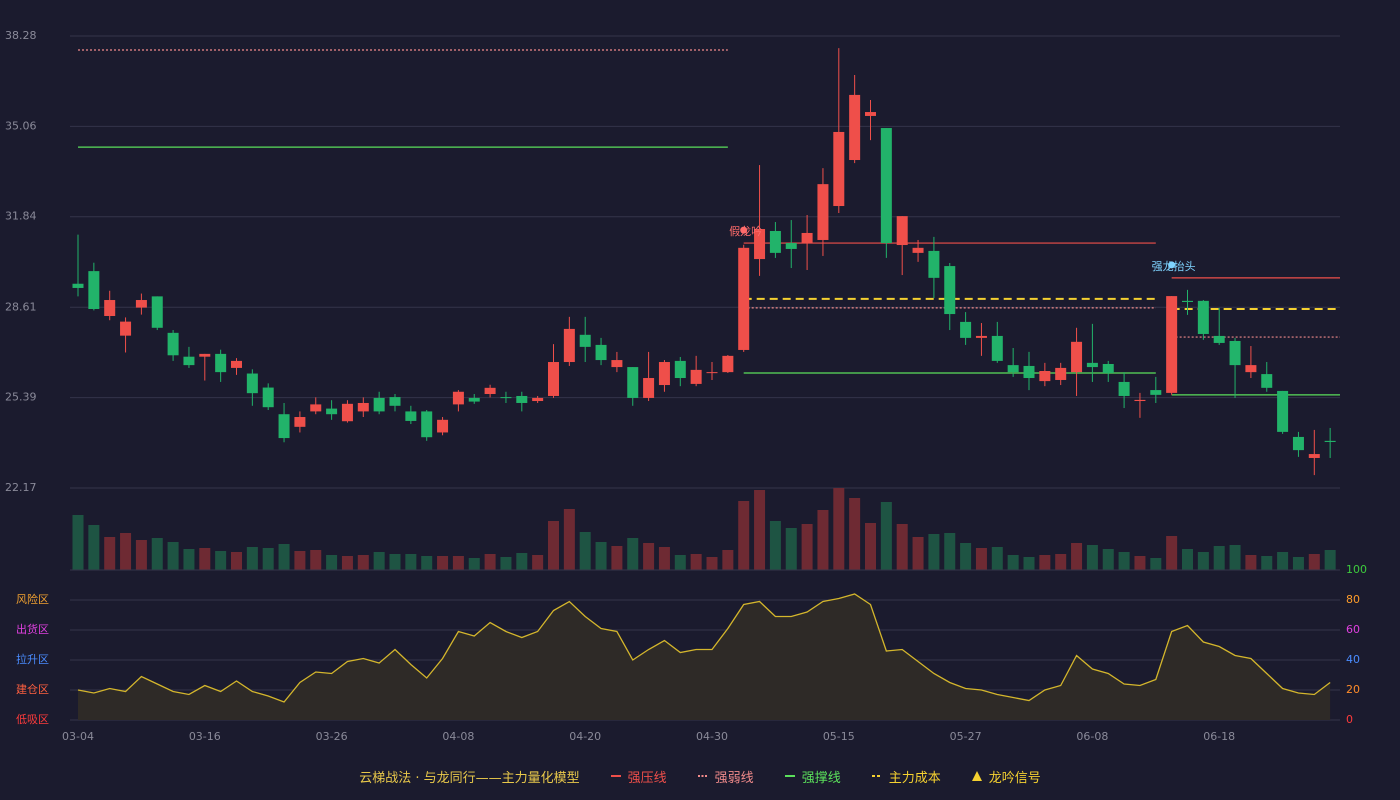 This screenshot has width=1400, height=800. What do you see at coordinates (1174, 266) in the screenshot?
I see `annotation: 强龙抬头` at bounding box center [1174, 266].